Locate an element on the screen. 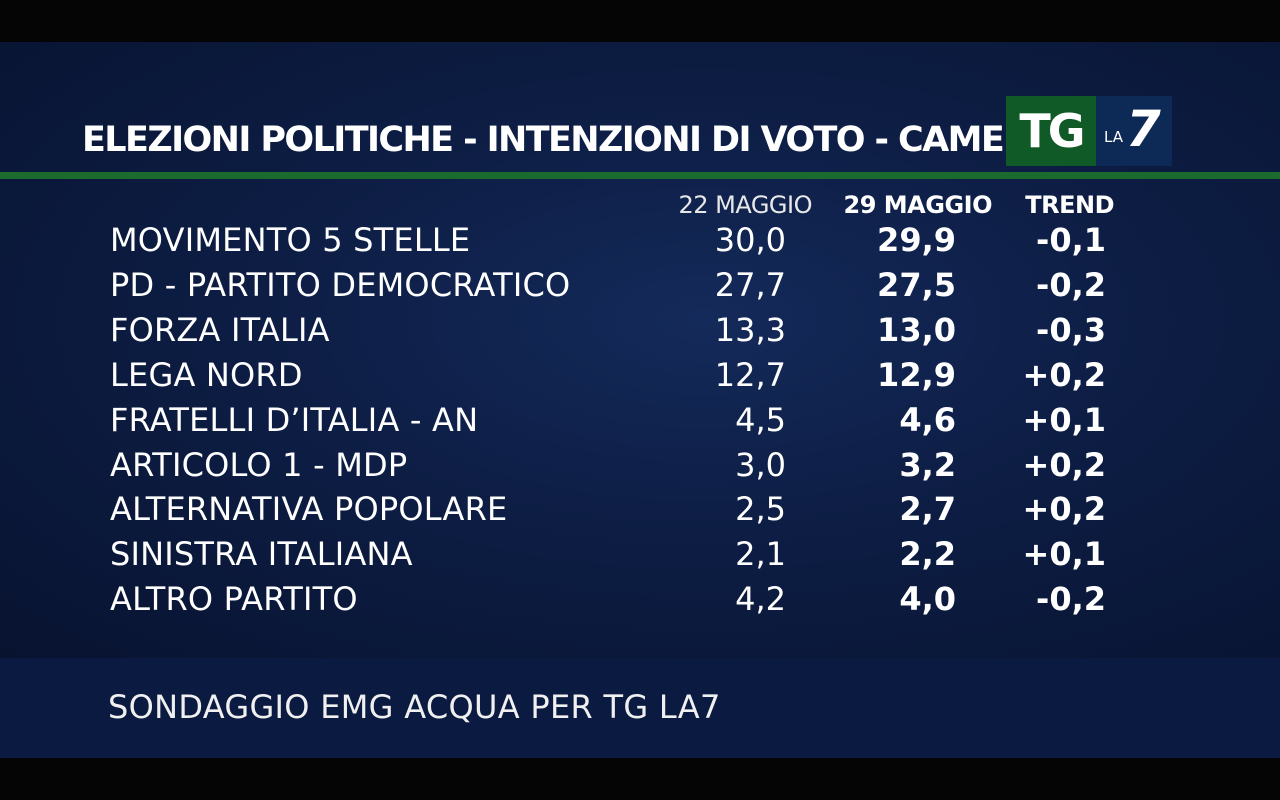 The height and width of the screenshot is (800, 1280). party-name: ALTRO PARTITO is located at coordinates (234, 599).